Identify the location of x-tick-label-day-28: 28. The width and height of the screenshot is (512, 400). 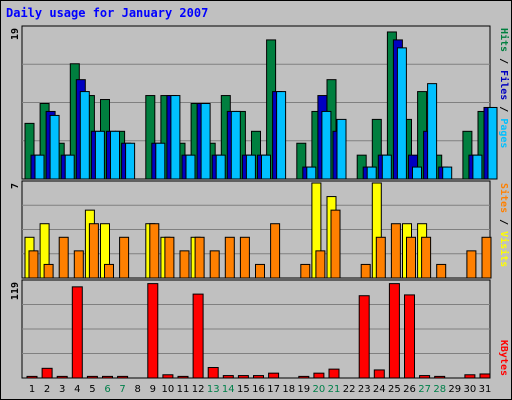
(439, 389).